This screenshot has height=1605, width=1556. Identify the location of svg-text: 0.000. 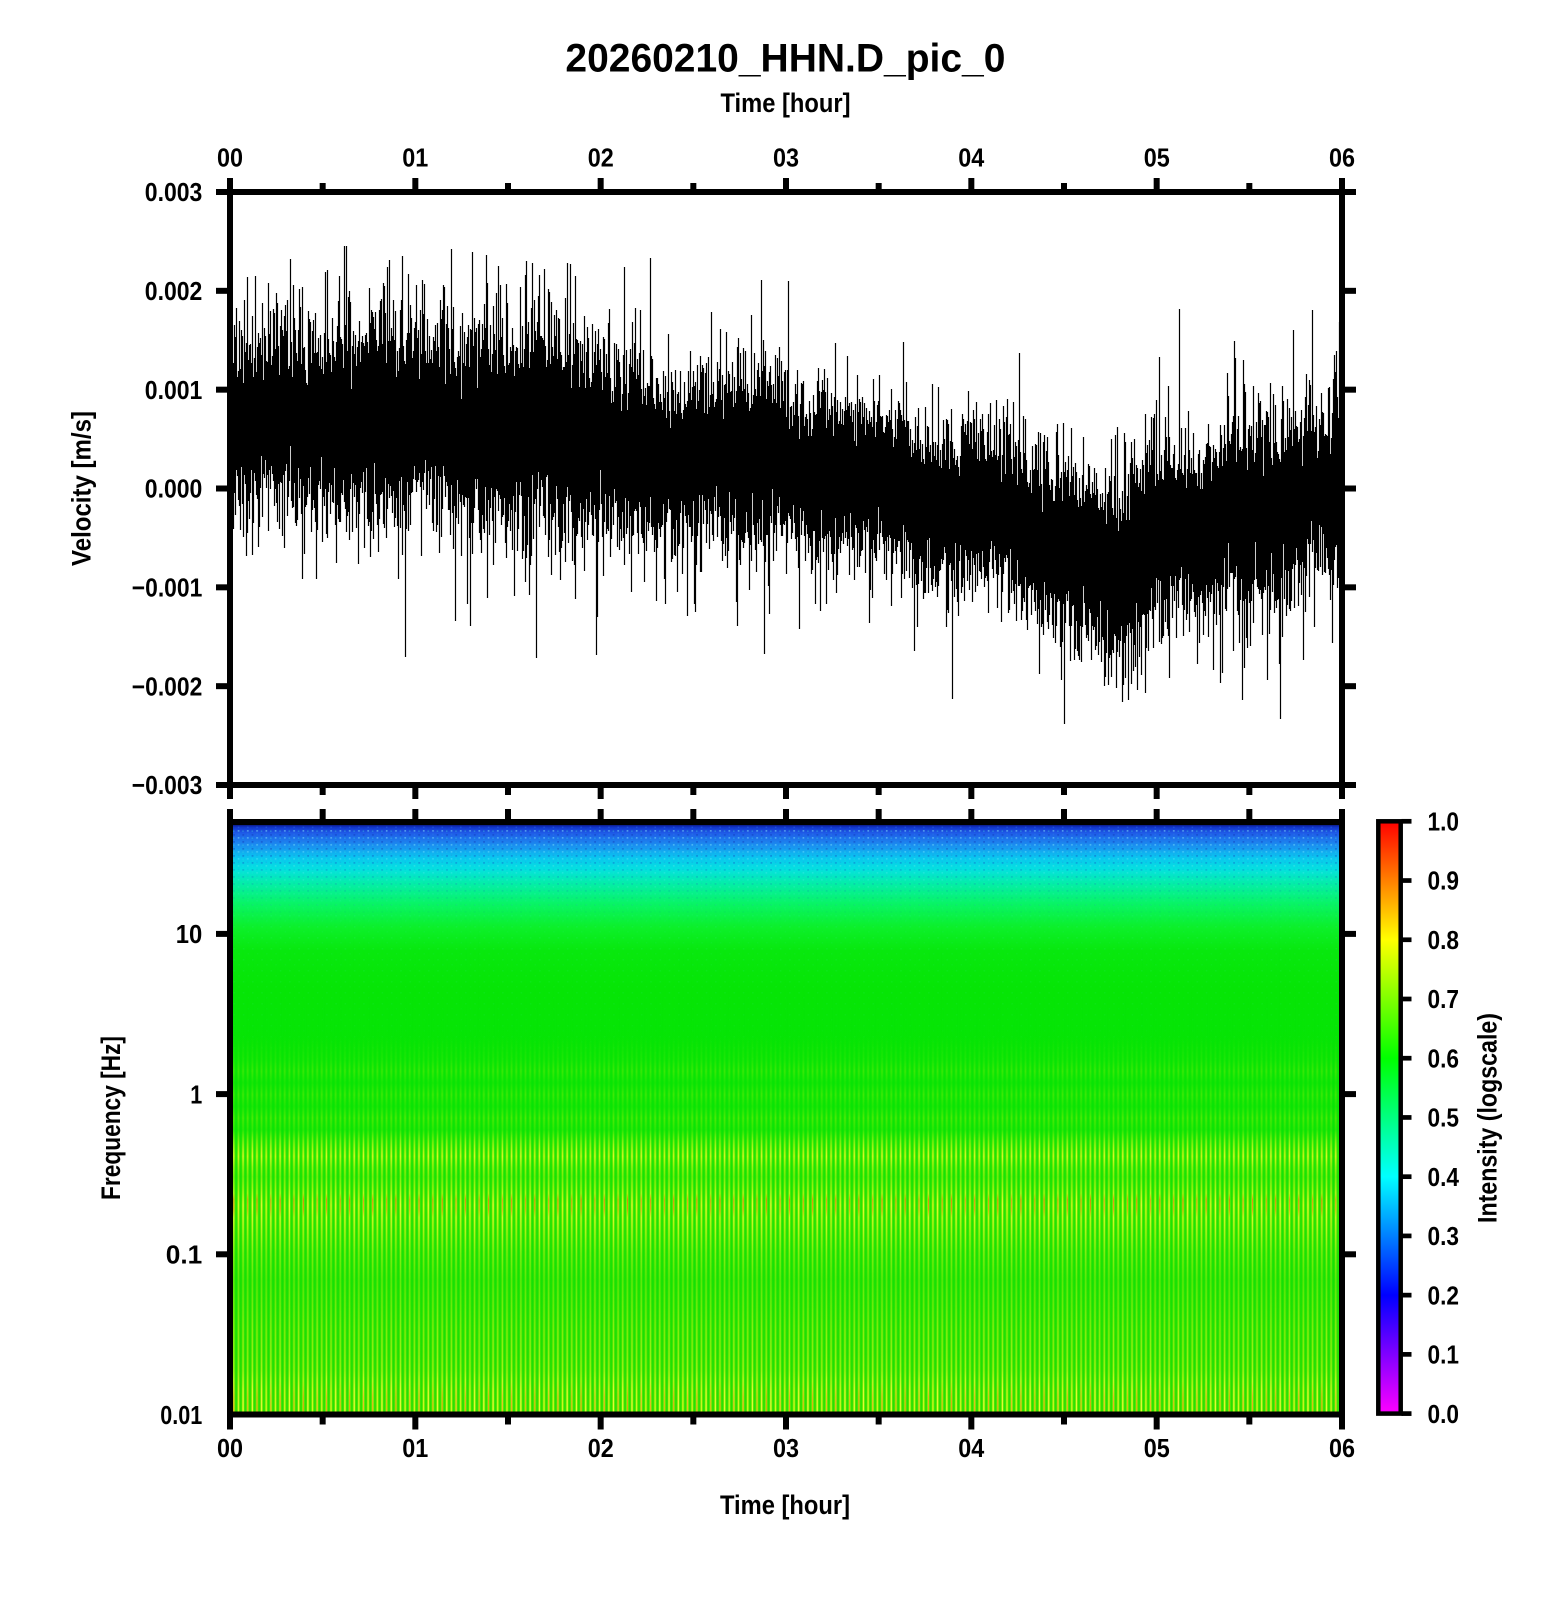
(174, 489).